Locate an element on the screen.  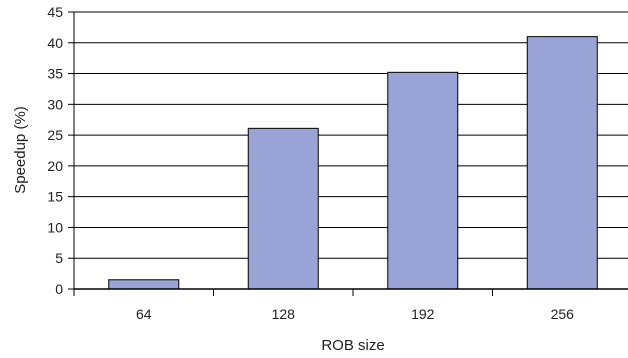
y-tick-label: 15 is located at coordinates (55, 197).